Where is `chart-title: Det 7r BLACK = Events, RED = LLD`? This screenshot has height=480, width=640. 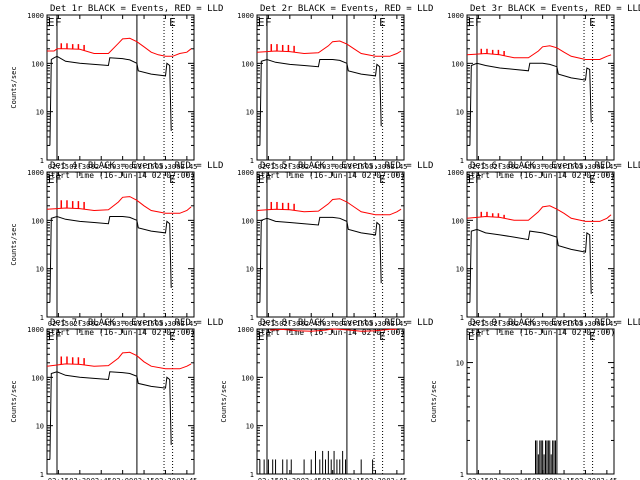 chart-title: Det 7r BLACK = Events, RED = LLD is located at coordinates (136, 323).